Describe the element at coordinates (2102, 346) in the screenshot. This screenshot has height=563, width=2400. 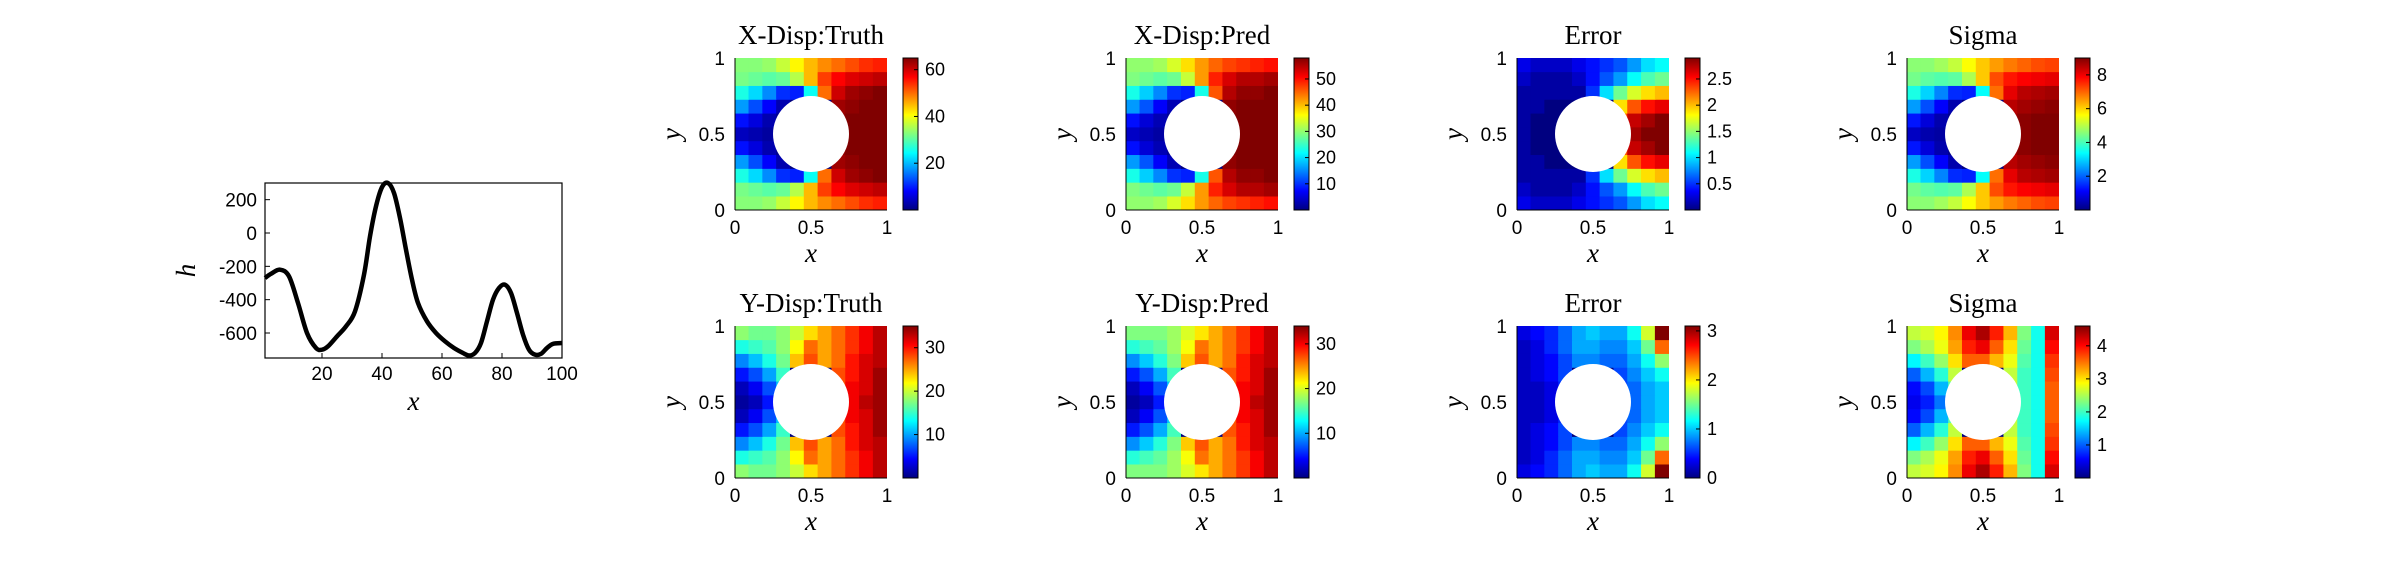
I see `colorbar-tick-label: 4` at that location.